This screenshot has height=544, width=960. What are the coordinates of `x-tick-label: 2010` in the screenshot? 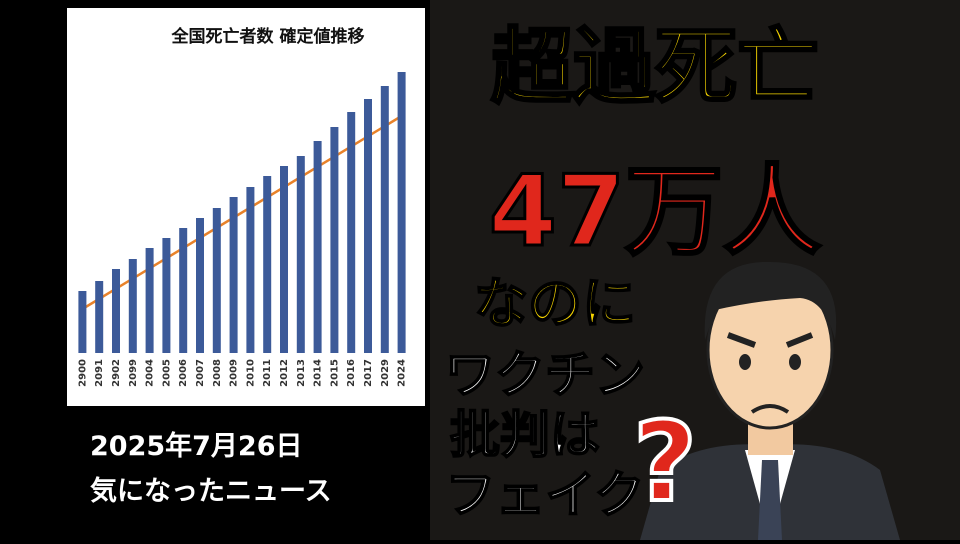 It's located at (250, 373).